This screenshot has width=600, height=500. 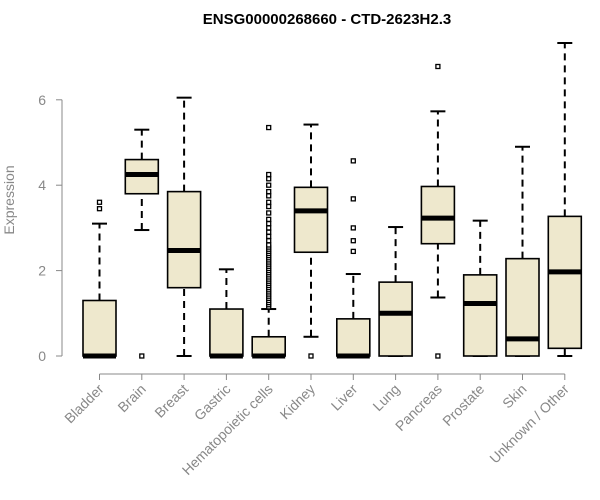 I want to click on box-skin, so click(x=522, y=251).